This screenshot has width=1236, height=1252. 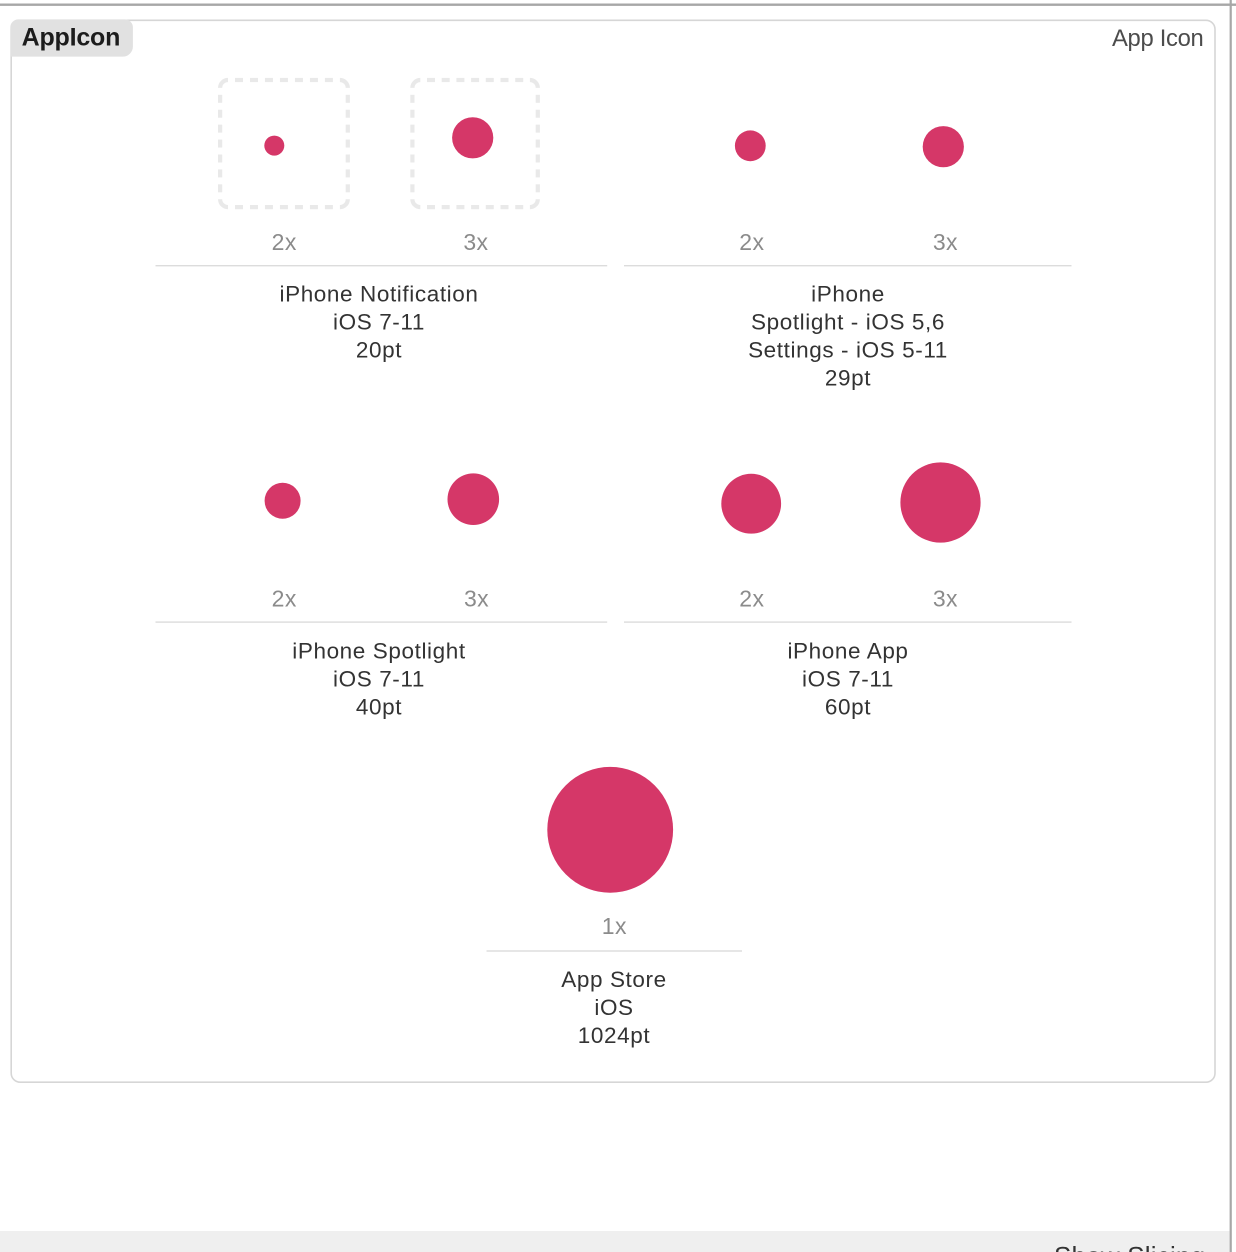 I want to click on svg-text: 29pt, so click(x=848, y=378).